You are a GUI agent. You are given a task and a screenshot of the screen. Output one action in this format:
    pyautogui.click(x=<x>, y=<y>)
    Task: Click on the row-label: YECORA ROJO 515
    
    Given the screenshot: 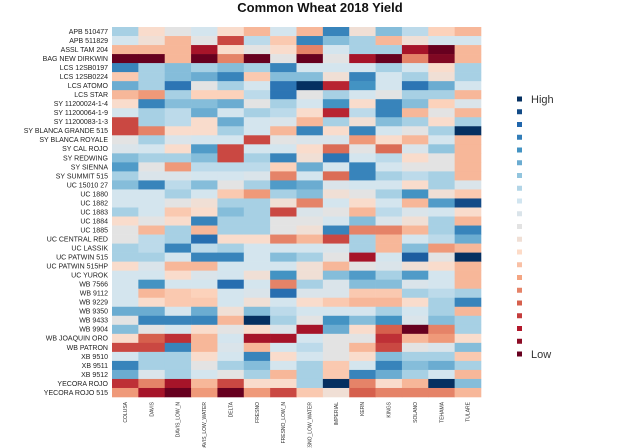 What is the action you would take?
    pyautogui.click(x=76, y=393)
    